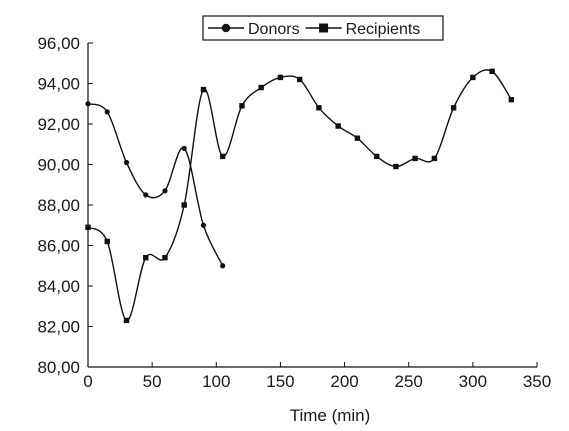 Image resolution: width=569 pixels, height=431 pixels. What do you see at coordinates (58, 246) in the screenshot?
I see `y-tick-label: 86,00` at bounding box center [58, 246].